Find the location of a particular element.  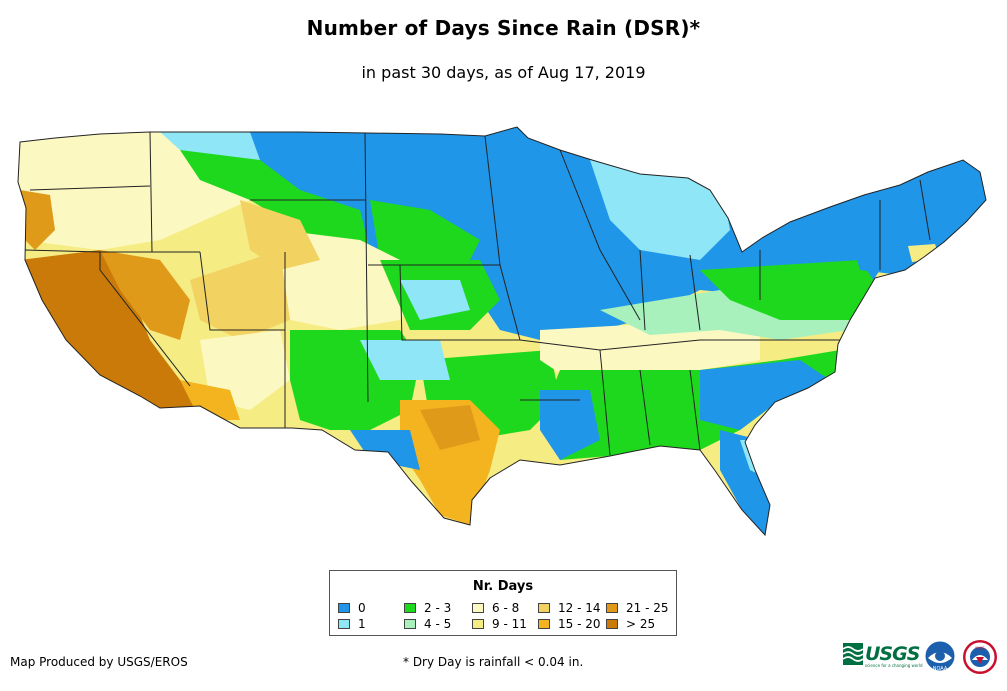

legend-label: 6 - 8 is located at coordinates (506, 608).